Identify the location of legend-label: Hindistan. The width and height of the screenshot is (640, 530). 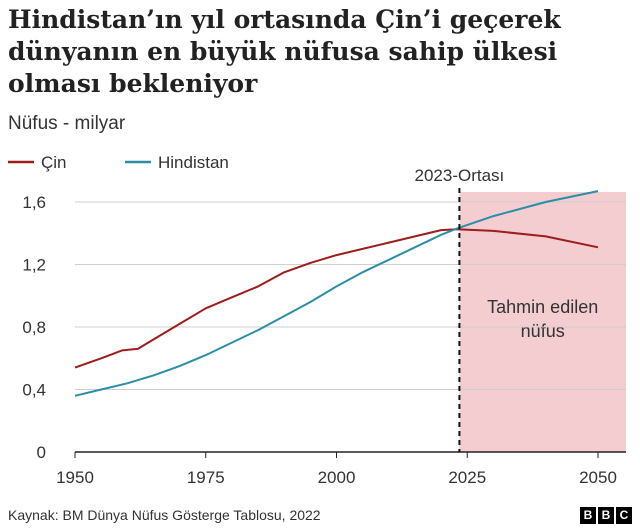
(193, 162).